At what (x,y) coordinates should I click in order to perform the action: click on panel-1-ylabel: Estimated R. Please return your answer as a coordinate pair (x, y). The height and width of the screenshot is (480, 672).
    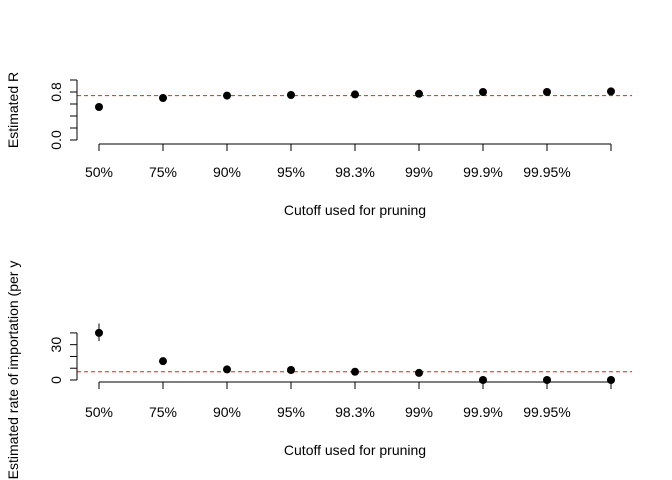
    Looking at the image, I should click on (13, 110).